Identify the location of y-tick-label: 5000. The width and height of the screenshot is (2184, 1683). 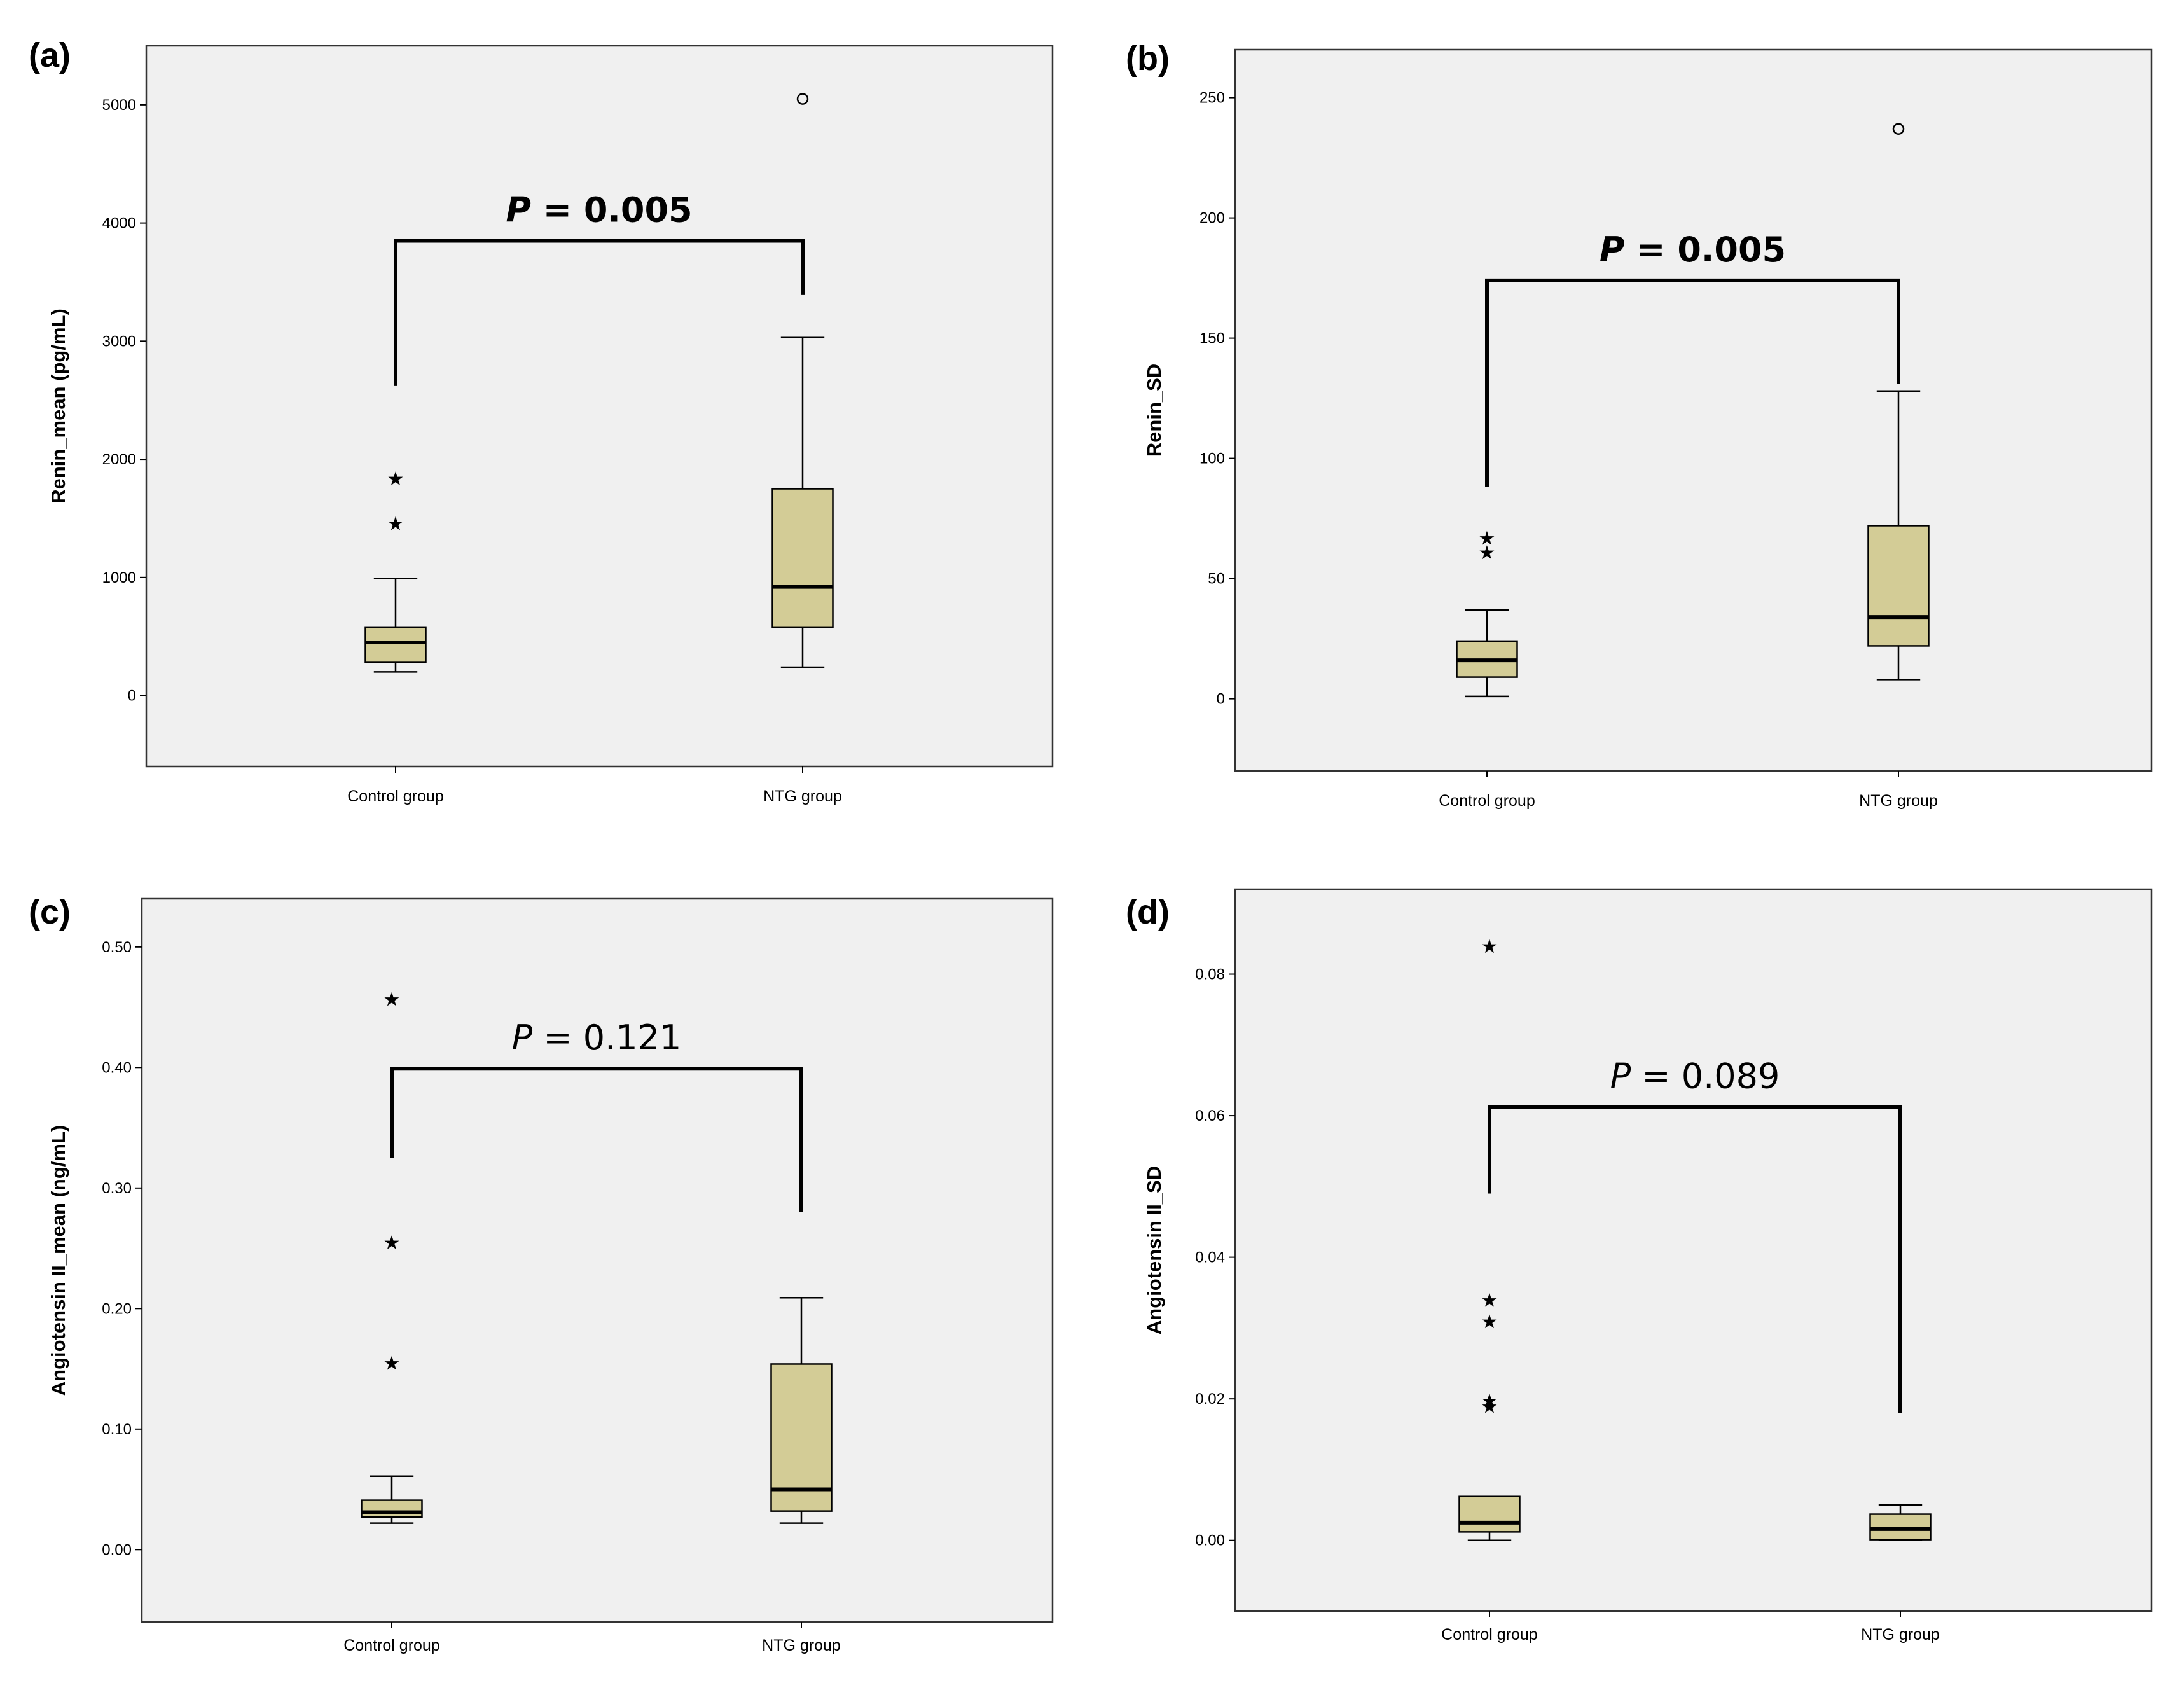
(119, 106).